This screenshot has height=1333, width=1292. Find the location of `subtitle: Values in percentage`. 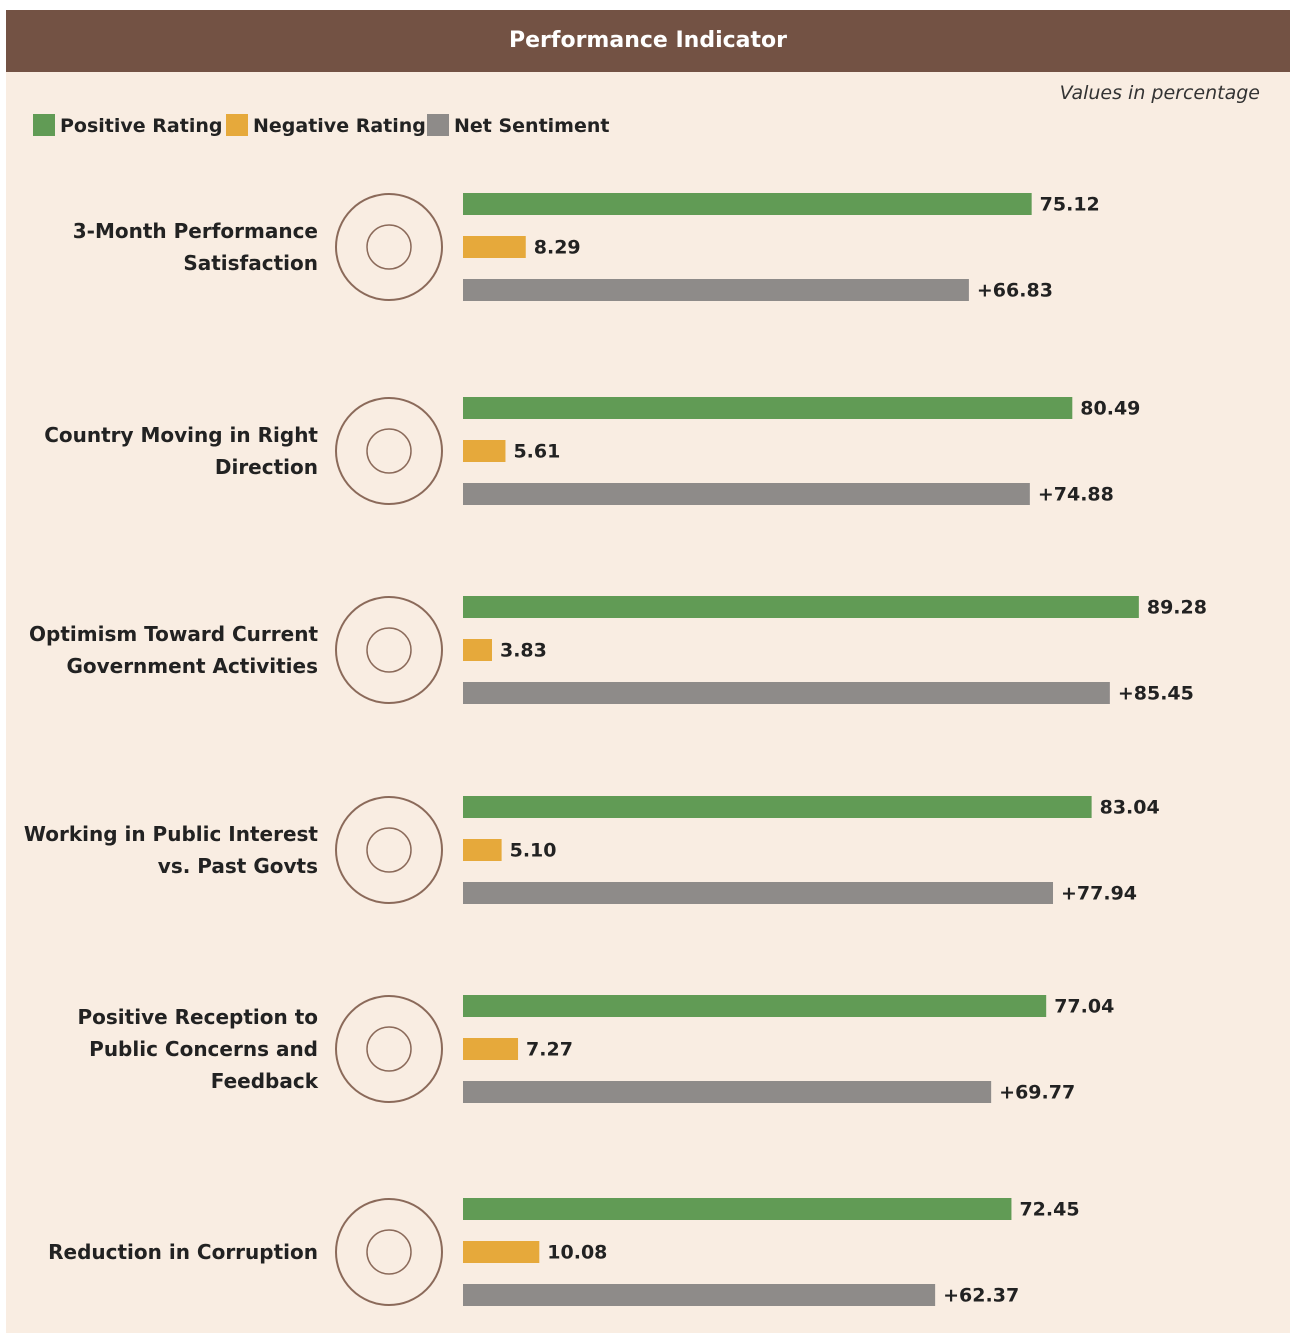

subtitle: Values in percentage is located at coordinates (1159, 93).